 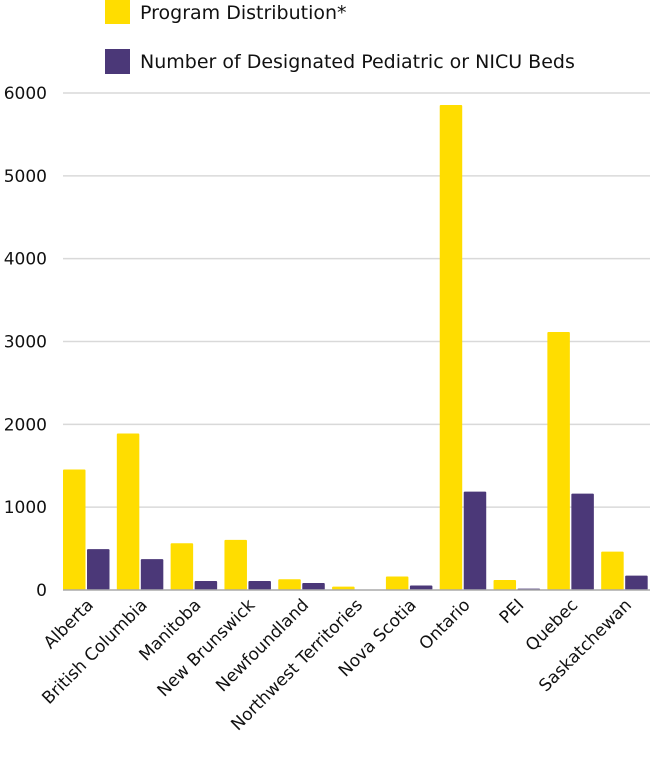 What do you see at coordinates (313, 586) in the screenshot?
I see `bar-newfoundland-pediatric-nicu-beds` at bounding box center [313, 586].